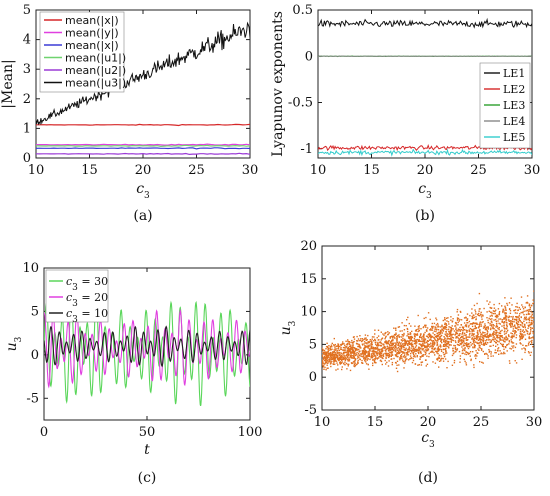  I want to click on legend-box, so click(82, 52).